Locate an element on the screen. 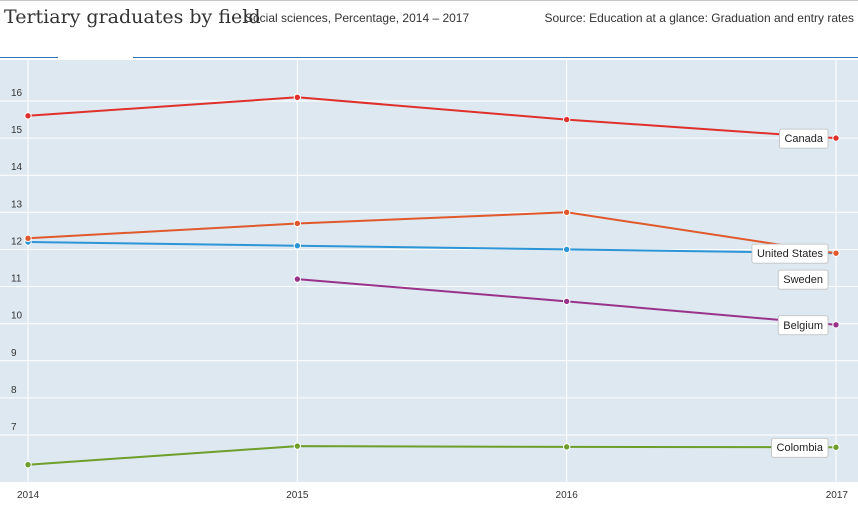 The width and height of the screenshot is (858, 507). header-tab-gap is located at coordinates (95, 56).